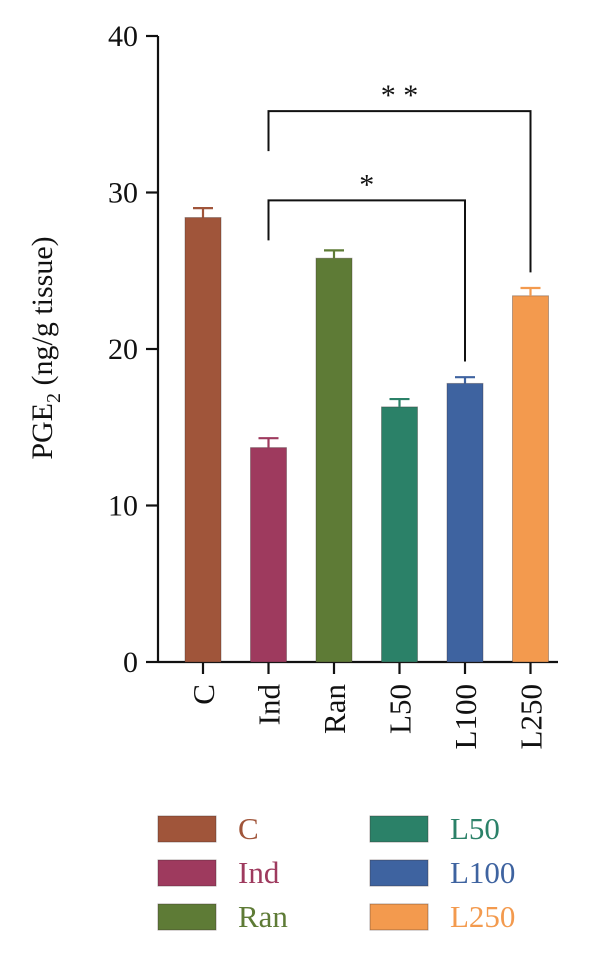 The image size is (600, 958). Describe the element at coordinates (269, 705) in the screenshot. I see `x-tick-label-Ind: Ind` at that location.